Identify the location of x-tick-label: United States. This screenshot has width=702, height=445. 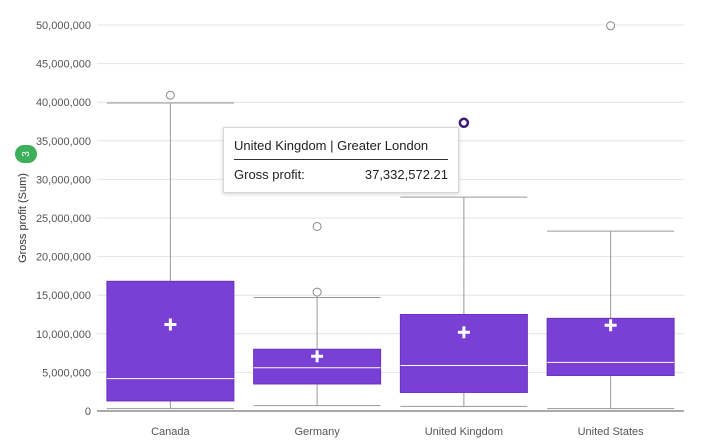
(611, 432).